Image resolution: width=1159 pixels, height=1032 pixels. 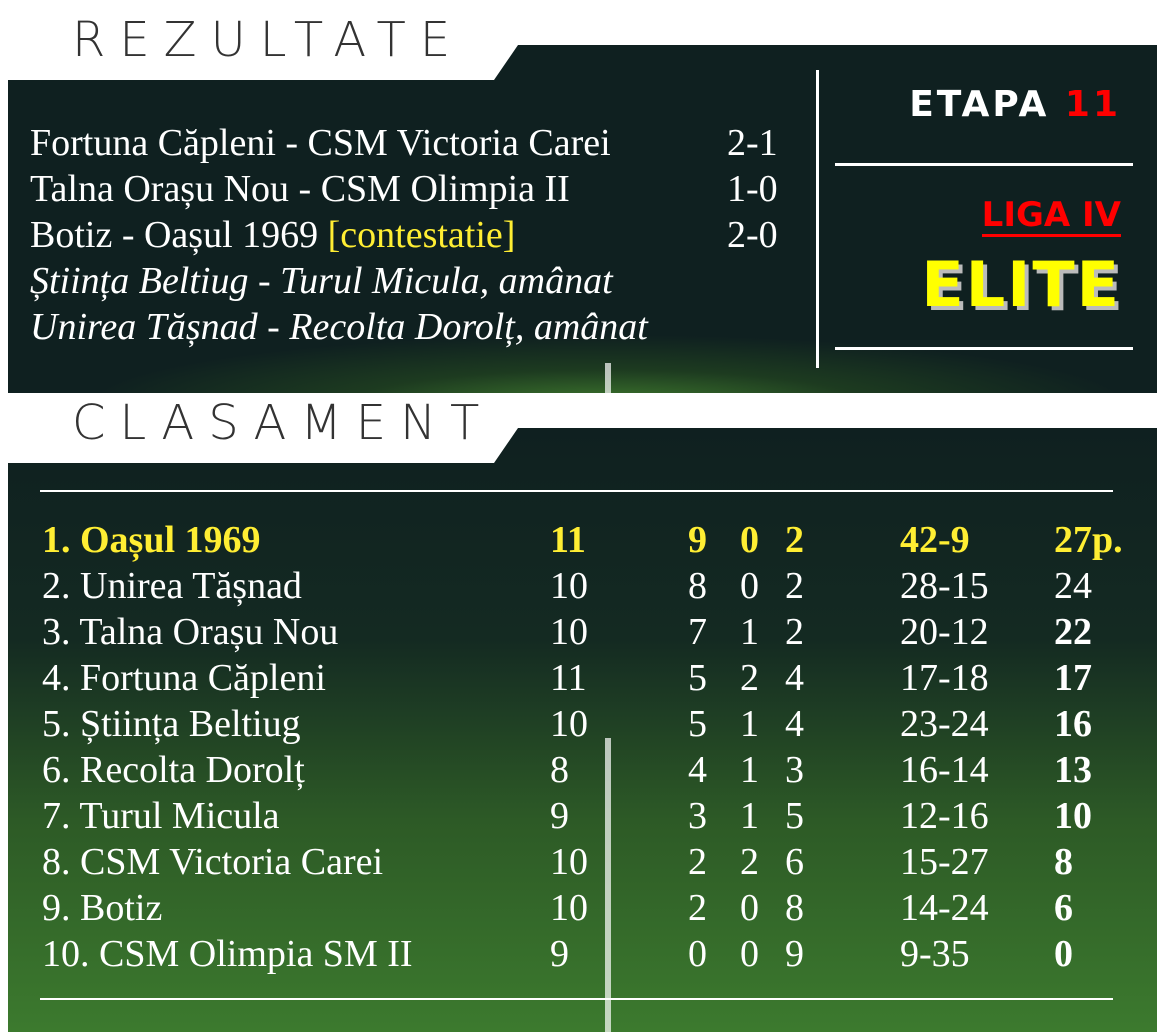 I want to click on table-row: 1. Oașul 1969 11 9 0 2 42-9 27p., so click(x=592, y=541).